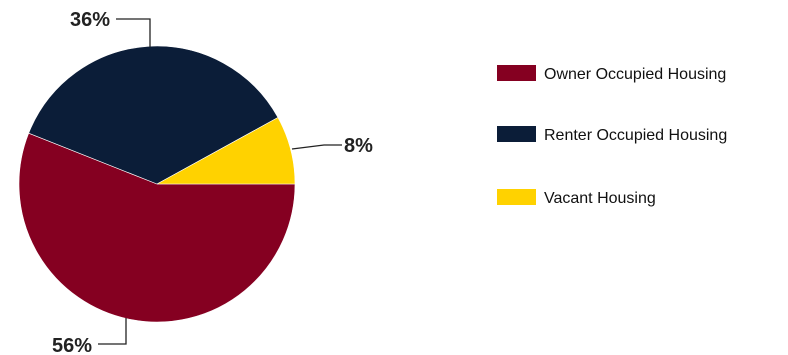  Describe the element at coordinates (516, 197) in the screenshot. I see `legend-swatch-vacant` at that location.